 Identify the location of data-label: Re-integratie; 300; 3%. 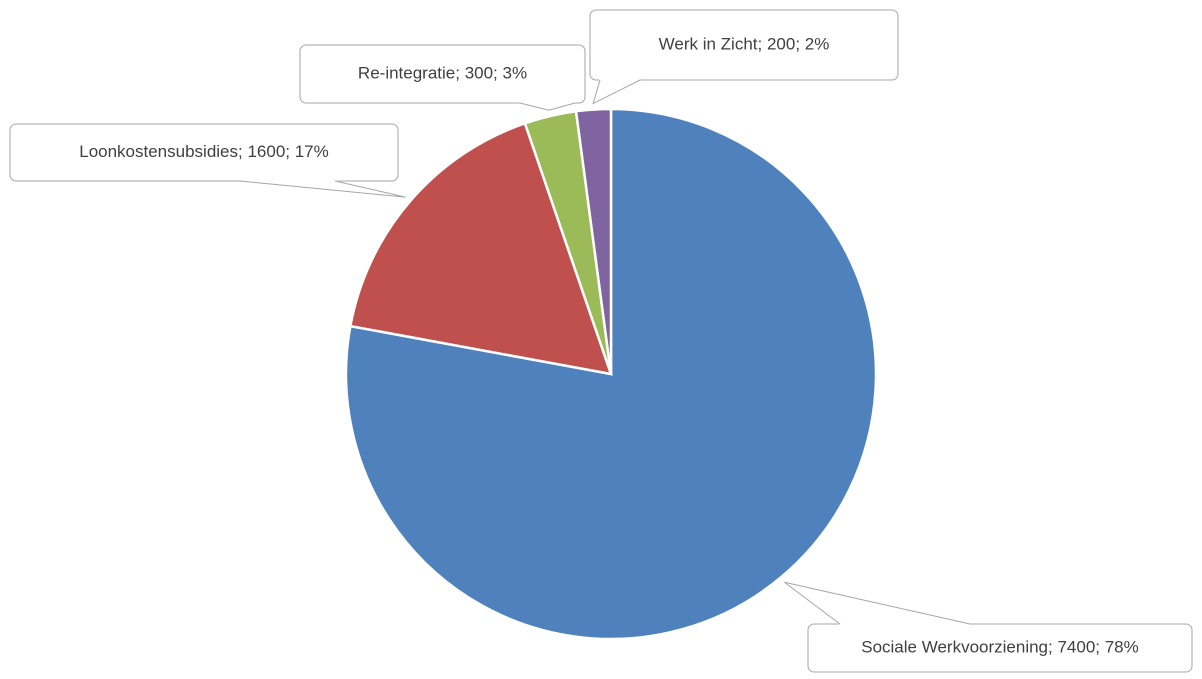
(442, 72).